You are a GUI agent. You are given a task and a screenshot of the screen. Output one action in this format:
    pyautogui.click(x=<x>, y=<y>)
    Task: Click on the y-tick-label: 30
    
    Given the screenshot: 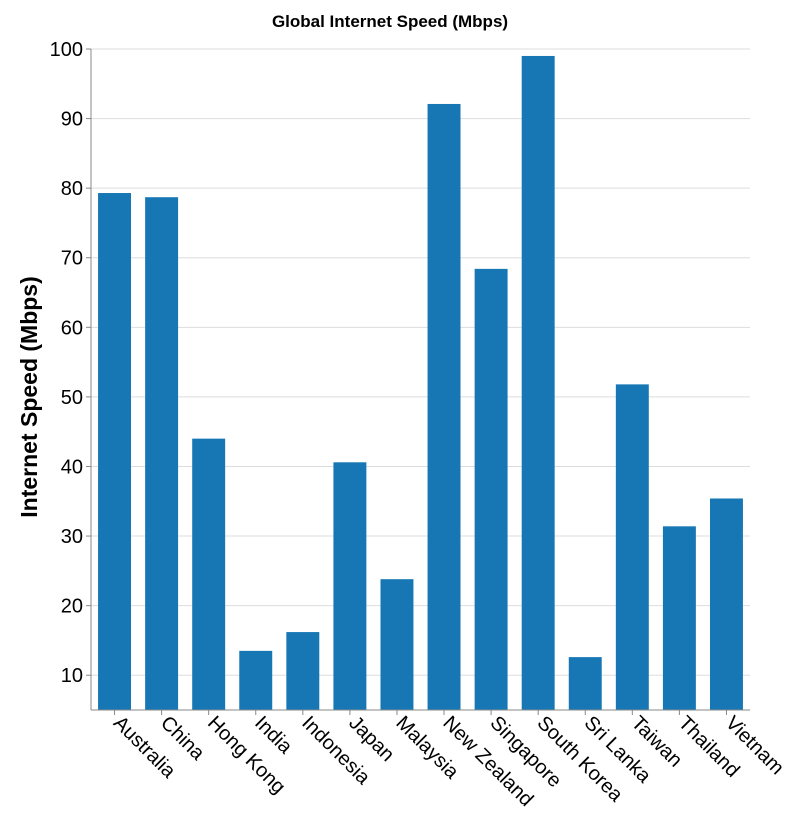 What is the action you would take?
    pyautogui.click(x=72, y=537)
    